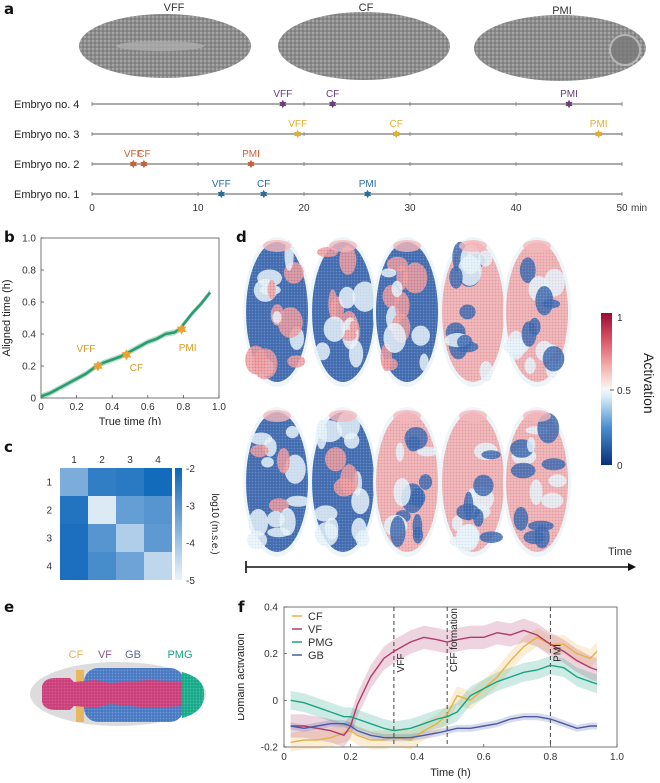  Describe the element at coordinates (29, 335) in the screenshot. I see `y-tick-label: 0.4` at that location.